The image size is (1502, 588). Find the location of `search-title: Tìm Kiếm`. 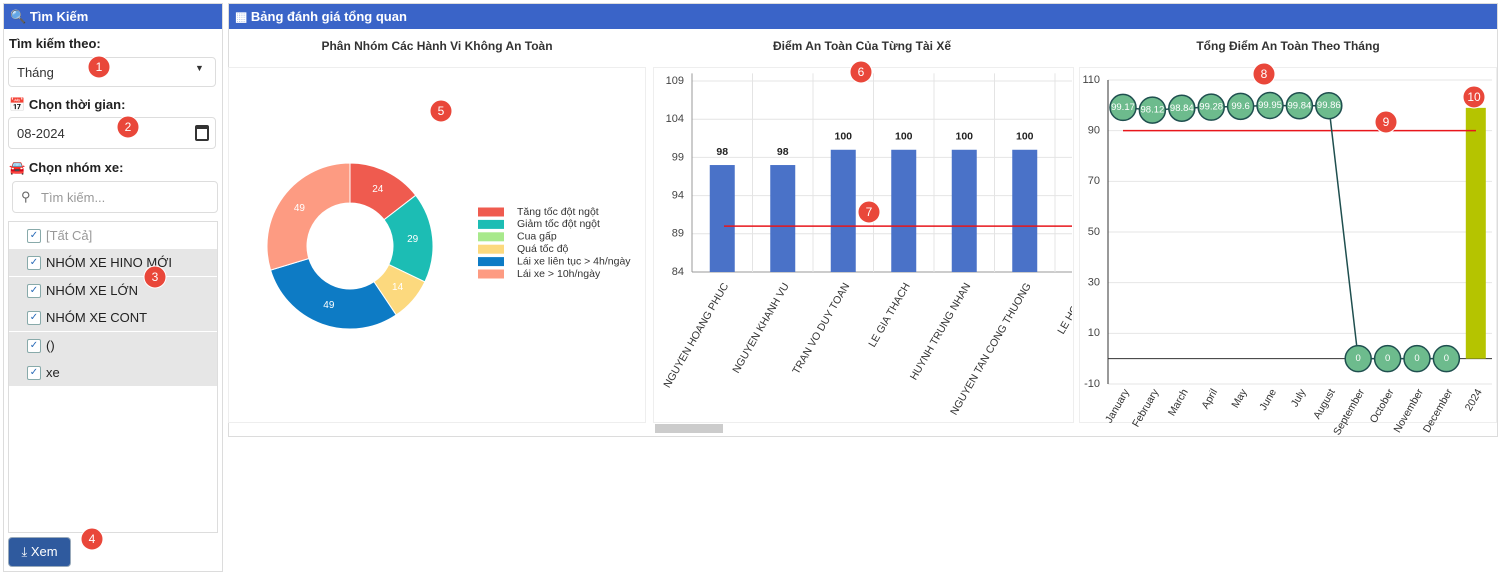

search-title: Tìm Kiếm is located at coordinates (59, 16).